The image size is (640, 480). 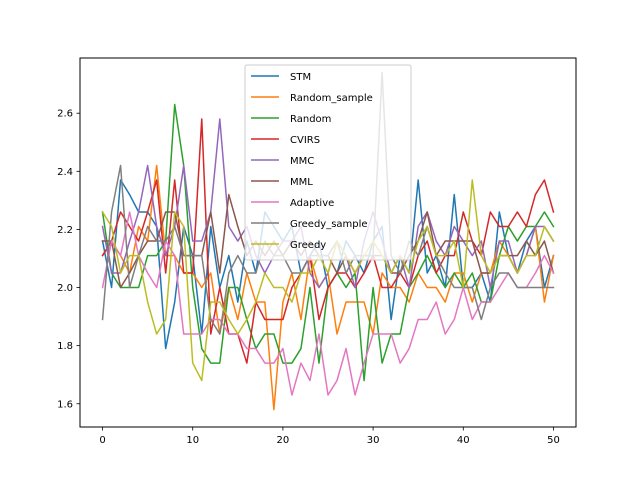 What do you see at coordinates (302, 161) in the screenshot?
I see `legend-label: MMC` at bounding box center [302, 161].